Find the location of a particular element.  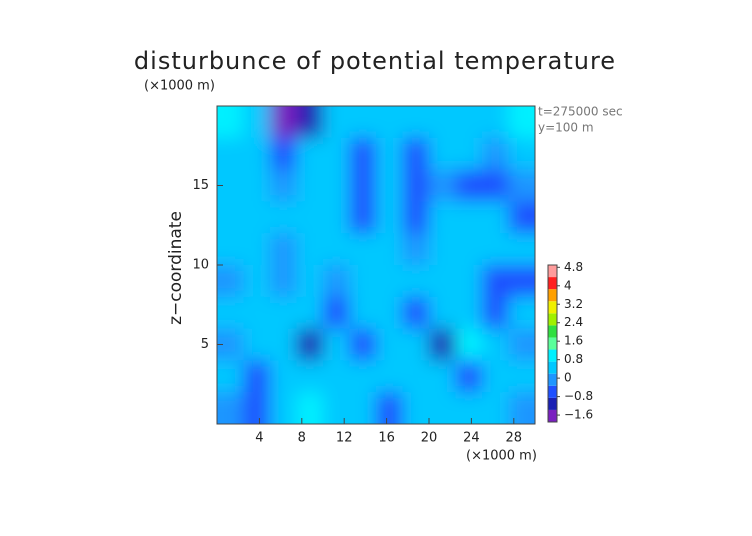

x-tick-label: 16 is located at coordinates (386, 438).